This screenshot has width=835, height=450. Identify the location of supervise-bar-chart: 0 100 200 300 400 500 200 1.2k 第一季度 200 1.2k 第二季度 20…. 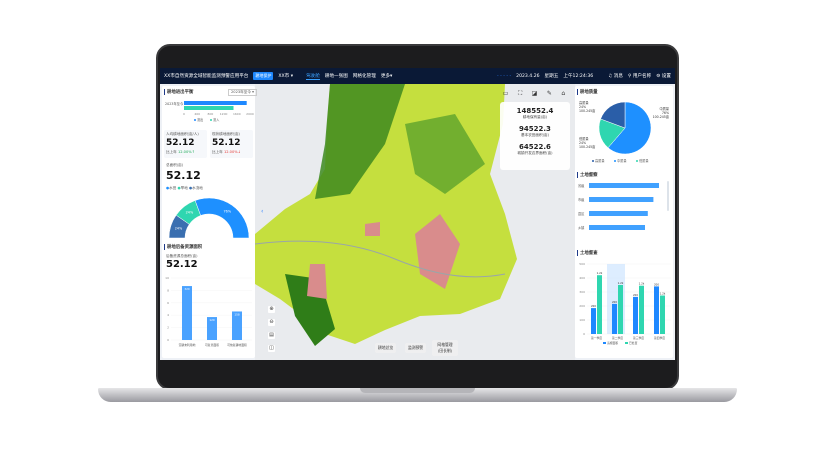
(625, 303).